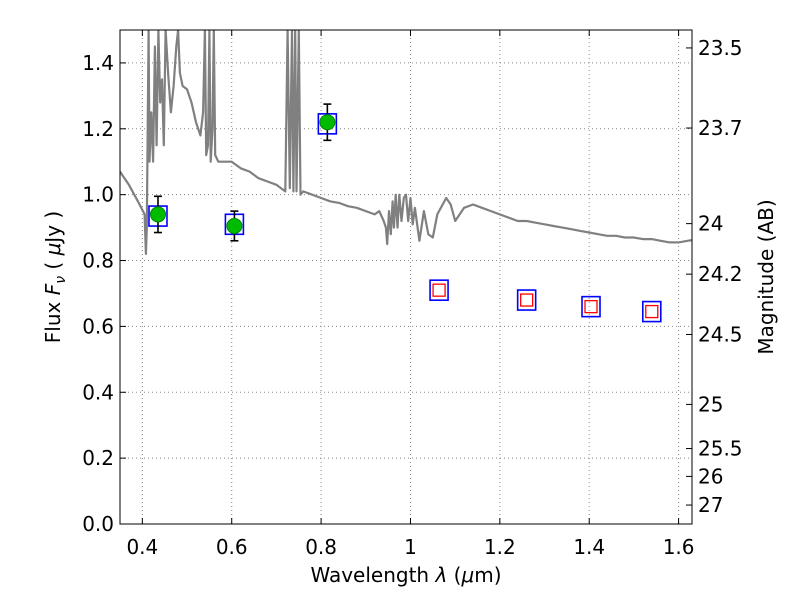  What do you see at coordinates (710, 505) in the screenshot?
I see `magnitude-tick-label: 27` at bounding box center [710, 505].